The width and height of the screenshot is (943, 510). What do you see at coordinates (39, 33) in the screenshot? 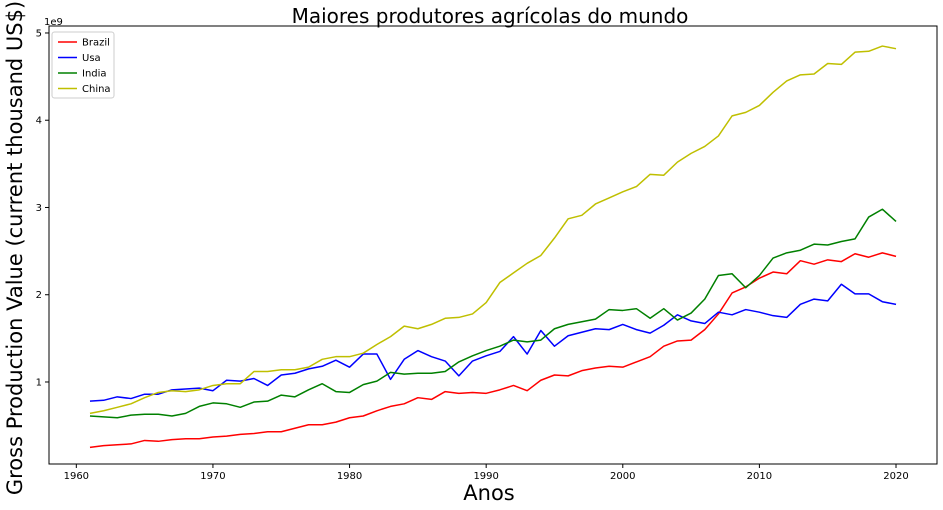
I see `y-tick-label: 5` at bounding box center [39, 33].